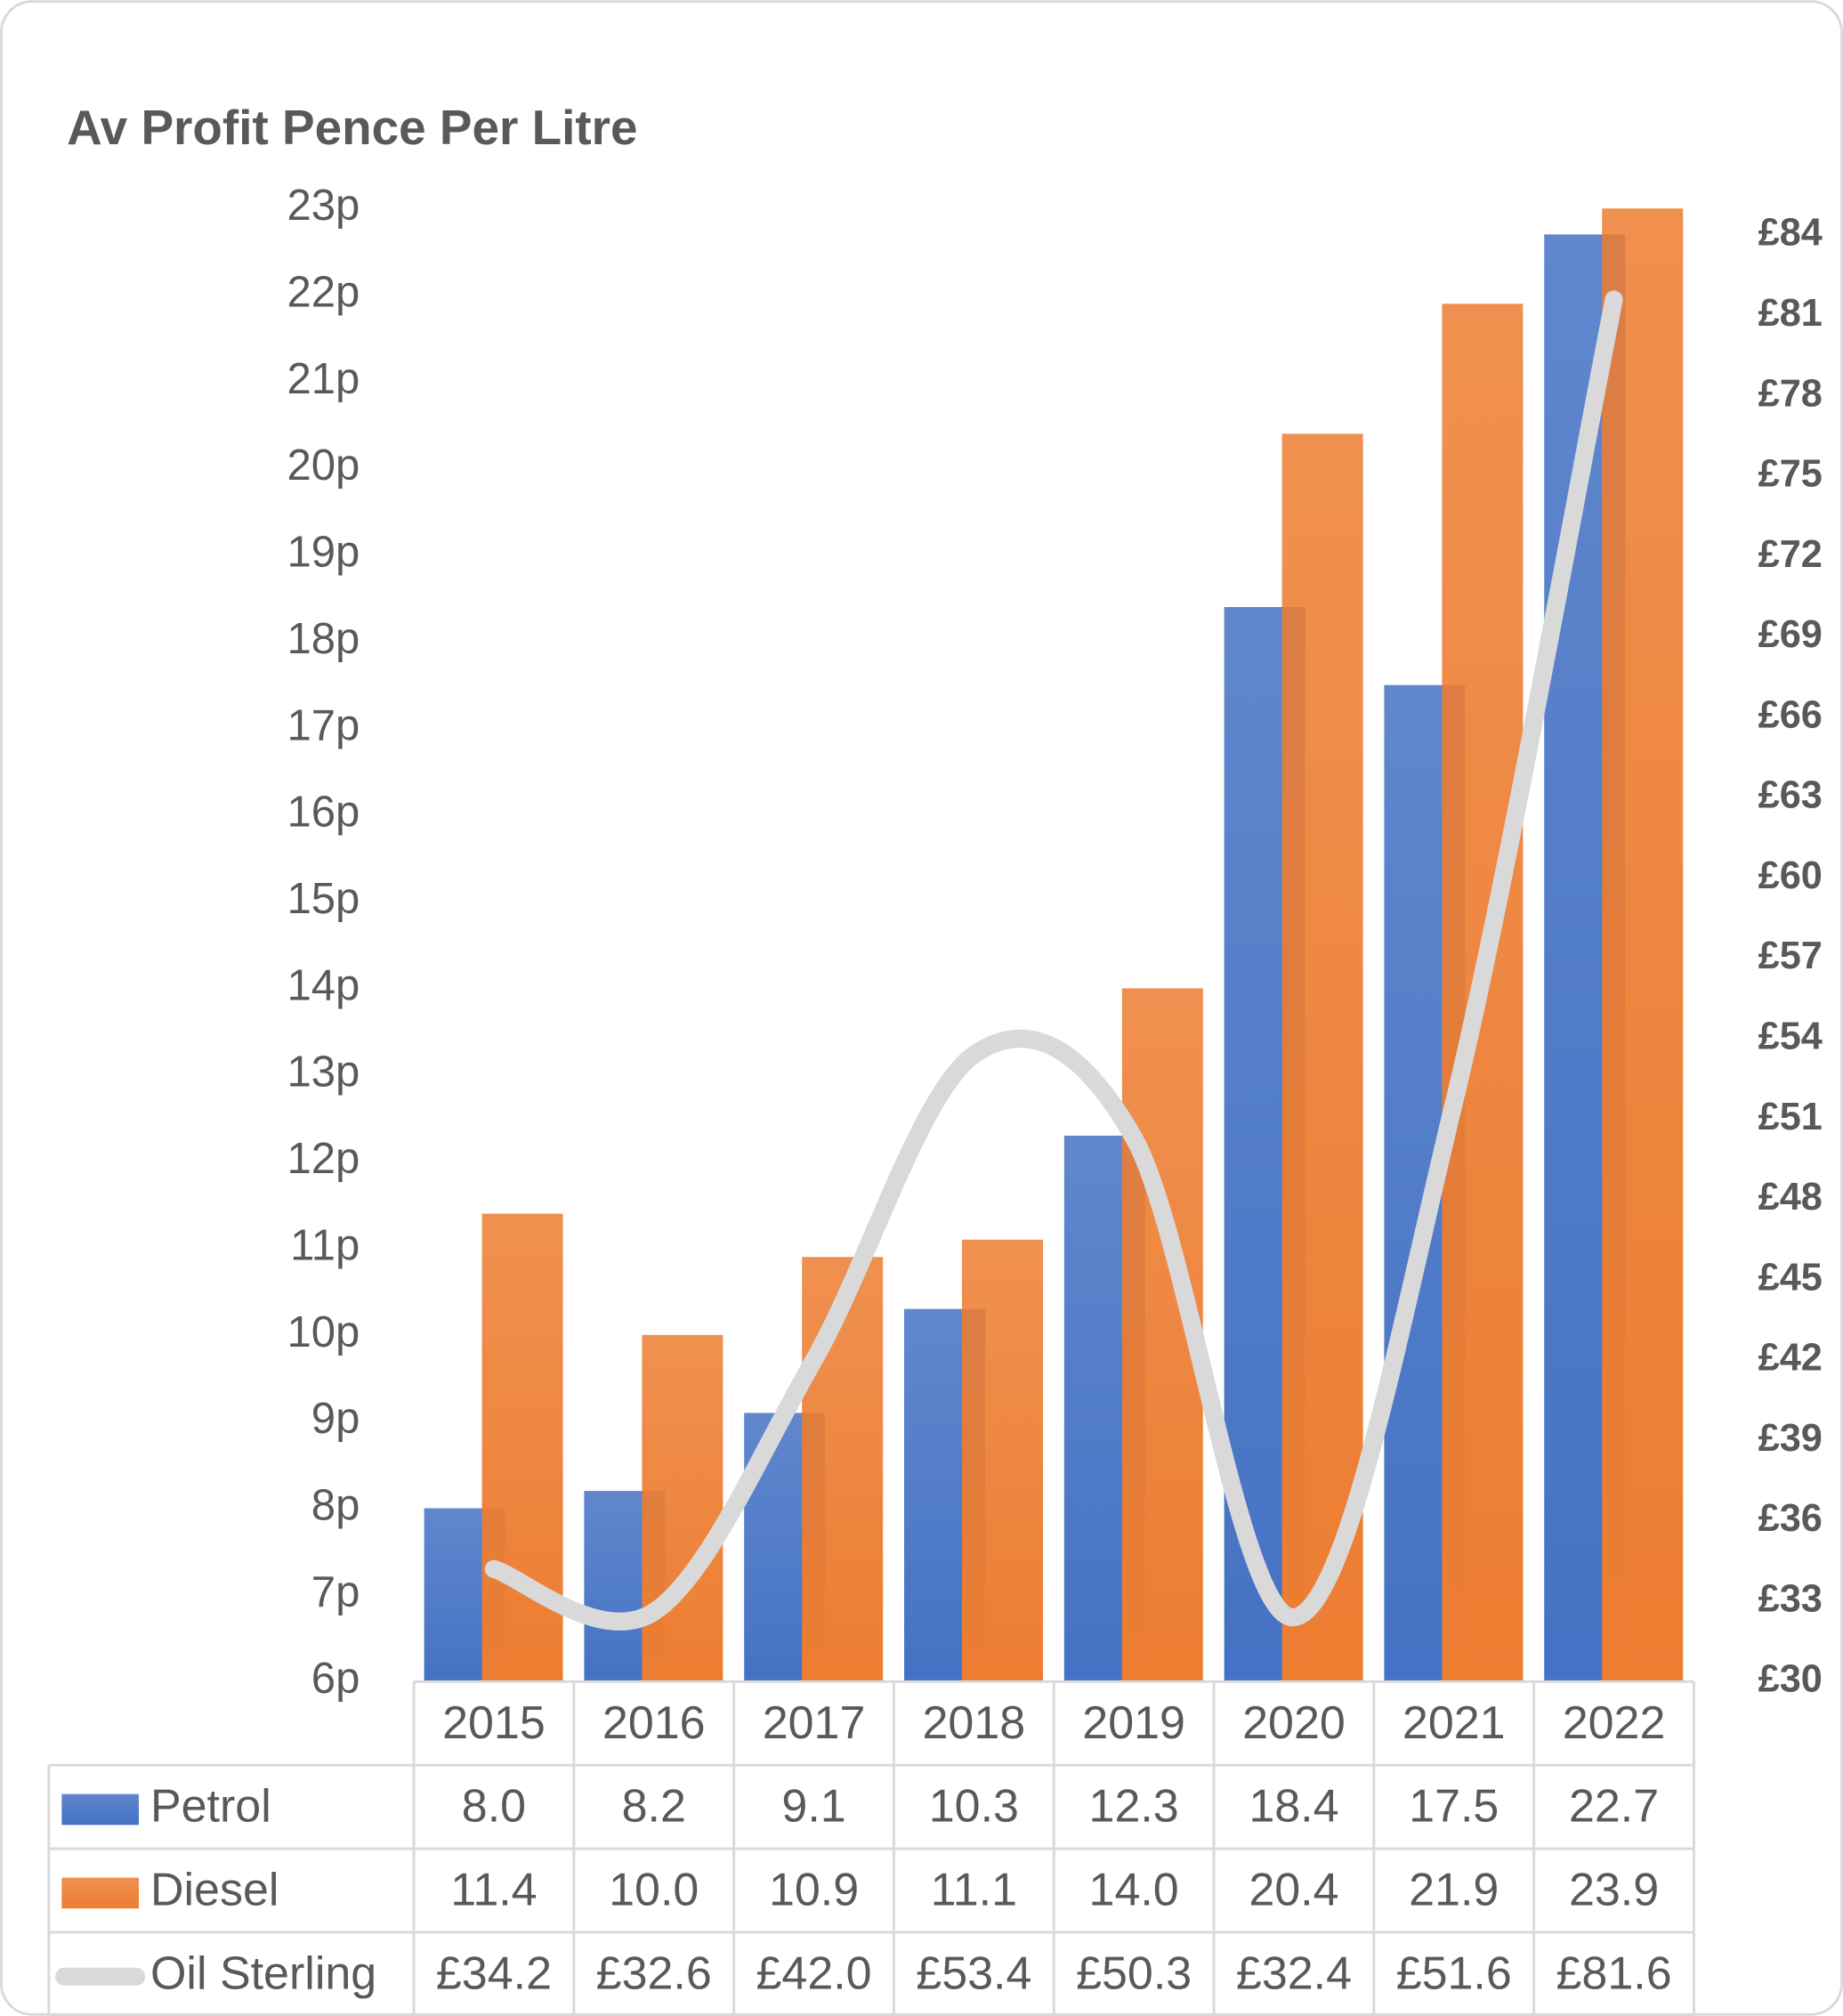  I want to click on y-tick-label: 15p, so click(323, 899).